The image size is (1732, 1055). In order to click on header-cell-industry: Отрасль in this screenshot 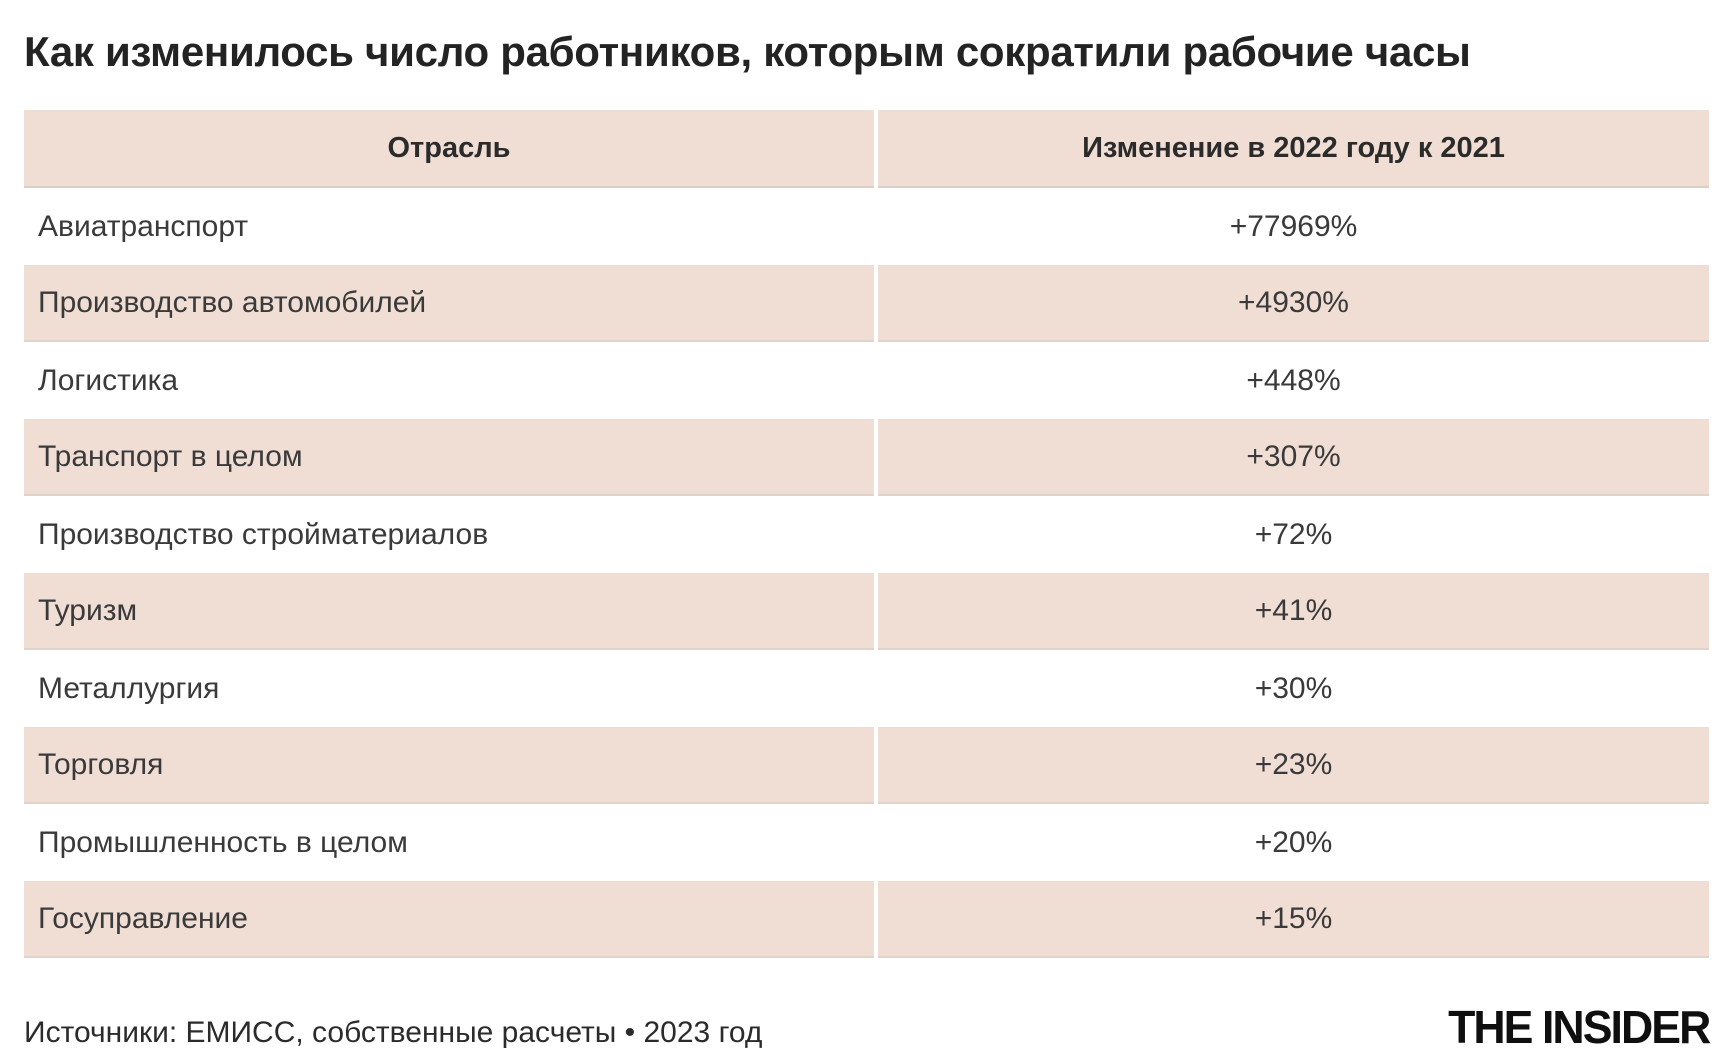, I will do `click(449, 149)`.